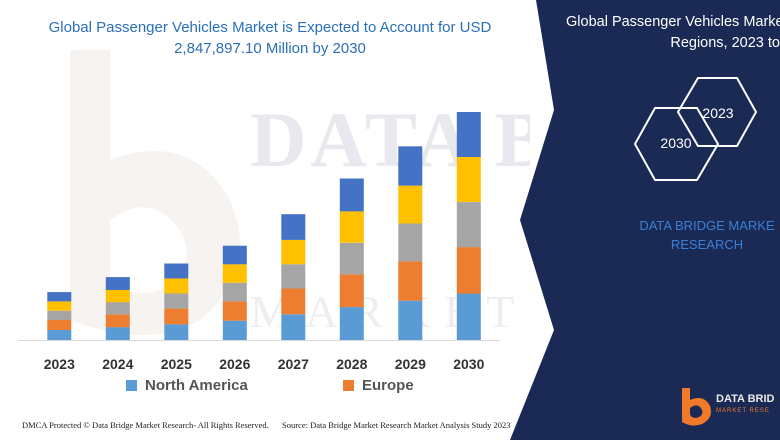 The height and width of the screenshot is (440, 780). I want to click on bar-segment-2024-s4, so click(117, 296).